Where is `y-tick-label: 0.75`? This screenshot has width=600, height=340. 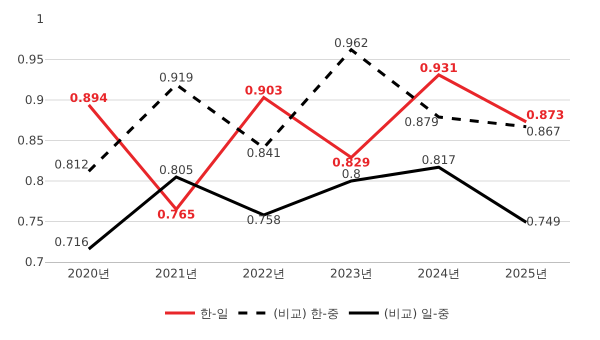 y-tick-label: 0.75 is located at coordinates (30, 221).